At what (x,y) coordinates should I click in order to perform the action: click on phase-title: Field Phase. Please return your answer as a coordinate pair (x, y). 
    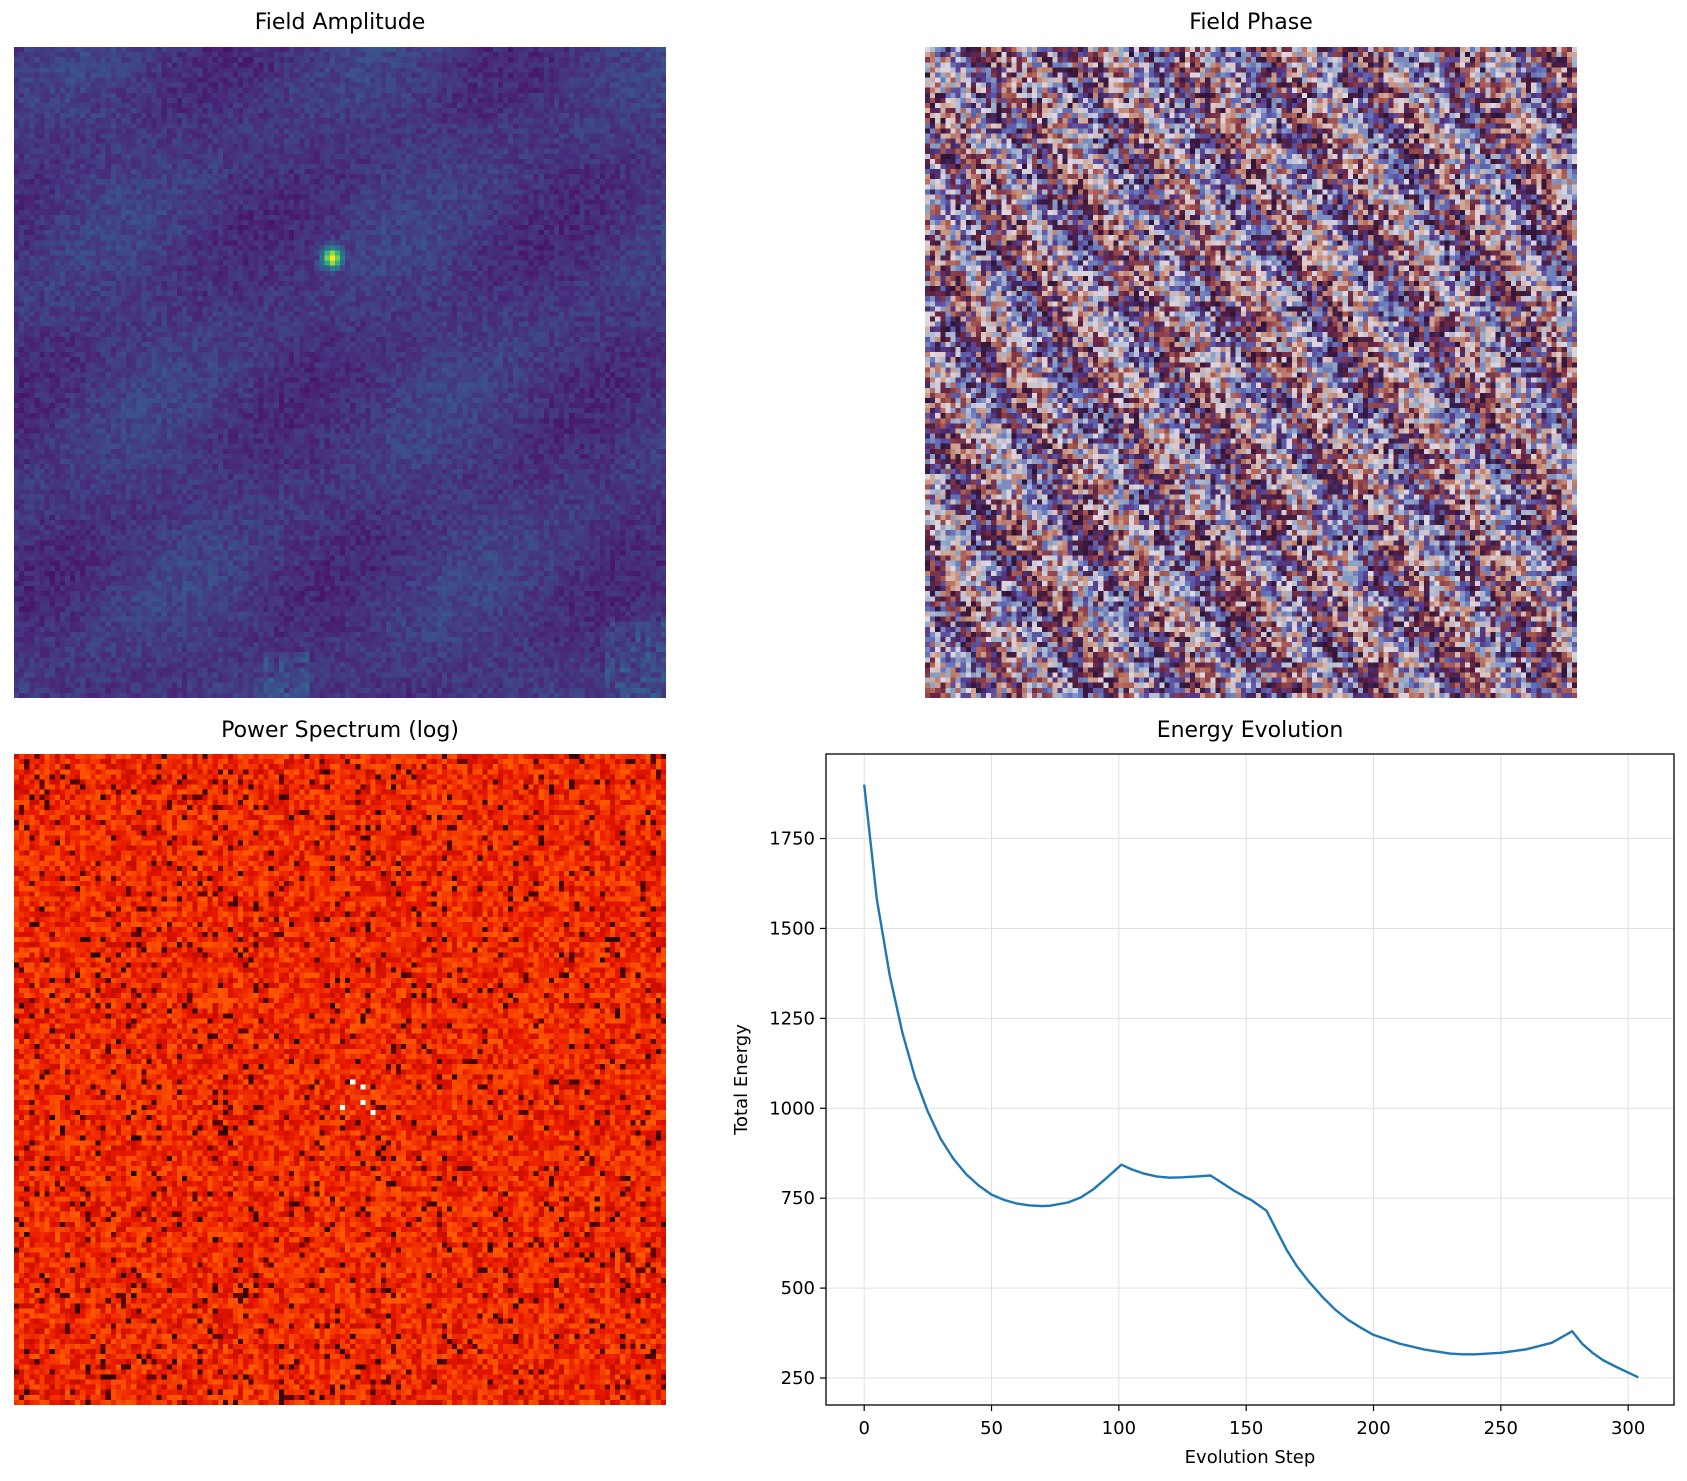
    Looking at the image, I should click on (1251, 22).